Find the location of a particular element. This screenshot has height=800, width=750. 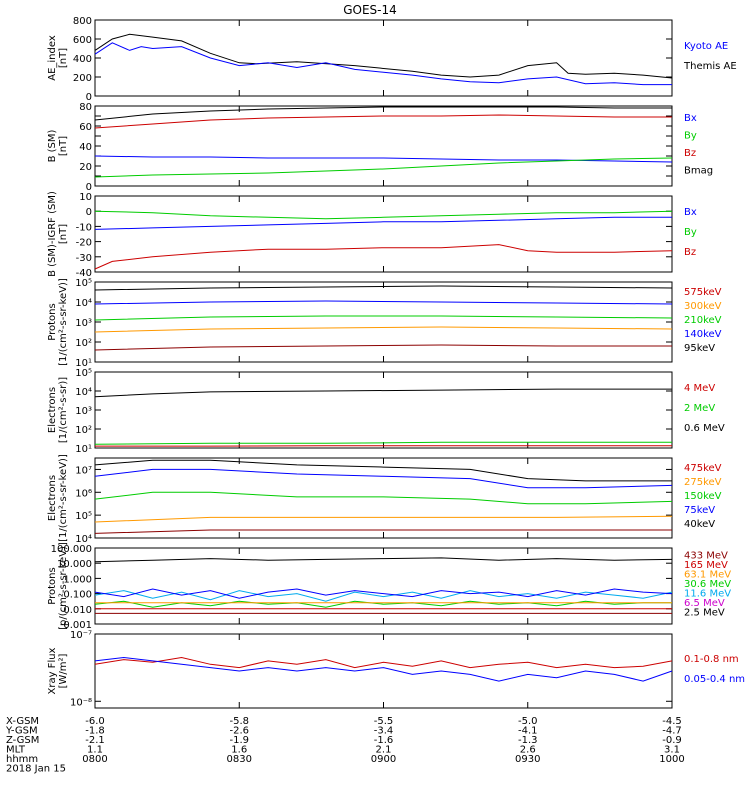

y-axis-label: [p/(cm²-s-sr-keV)] is located at coordinates (63, 586).